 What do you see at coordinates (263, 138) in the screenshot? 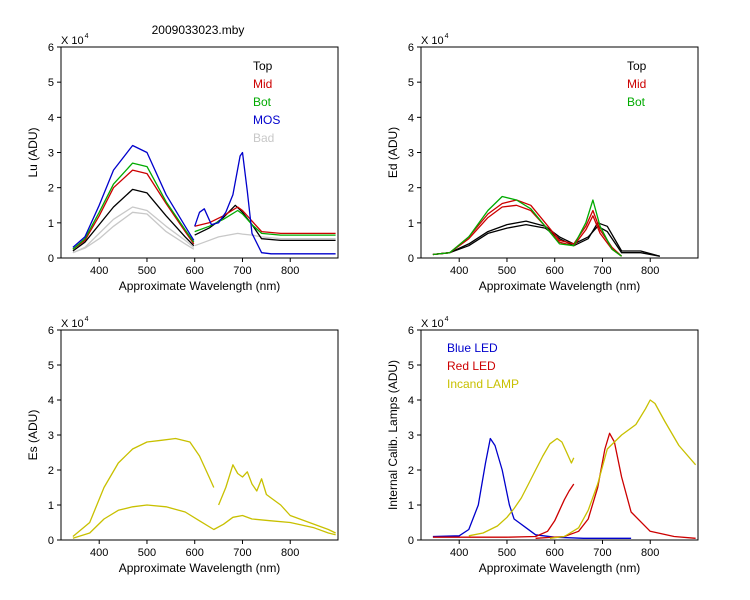
I see `legend-item-bad: Bad` at bounding box center [263, 138].